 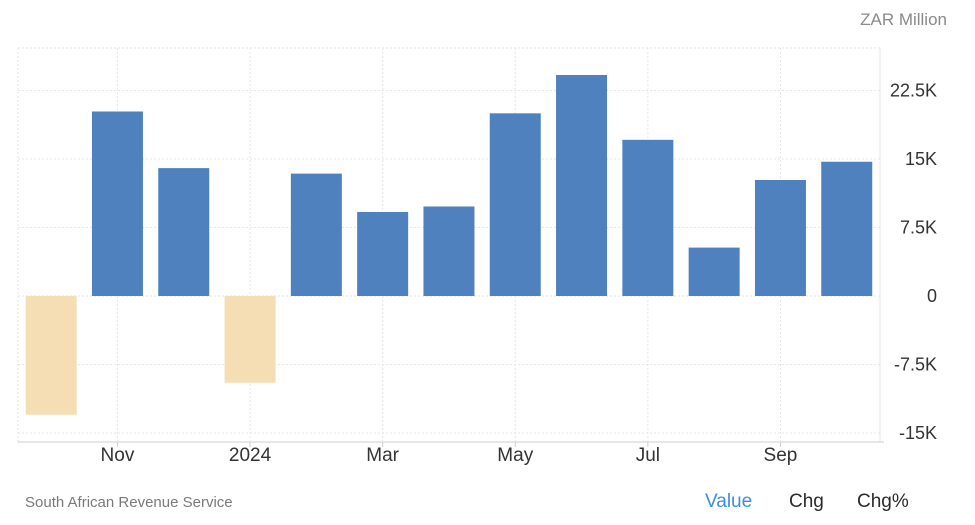 What do you see at coordinates (714, 271) in the screenshot?
I see `bar-aug-2024` at bounding box center [714, 271].